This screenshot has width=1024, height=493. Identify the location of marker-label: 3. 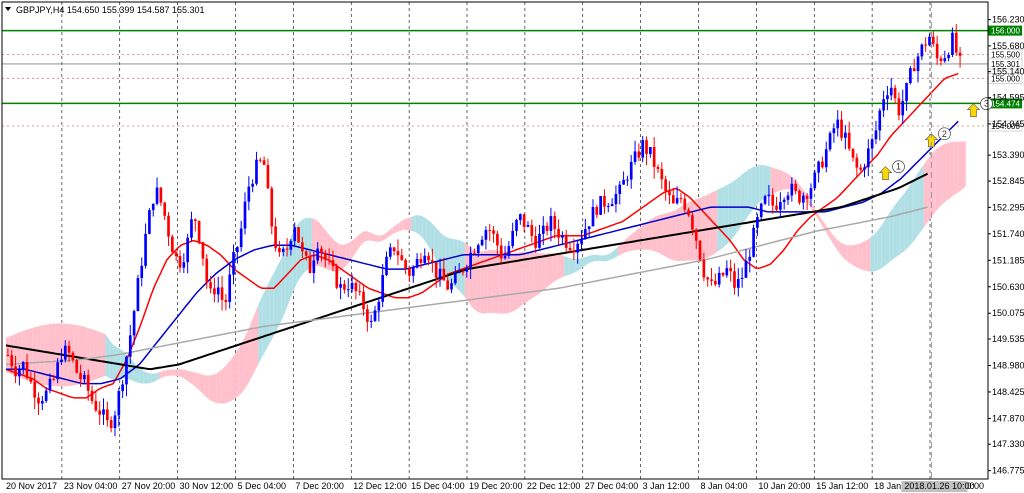
(986, 104).